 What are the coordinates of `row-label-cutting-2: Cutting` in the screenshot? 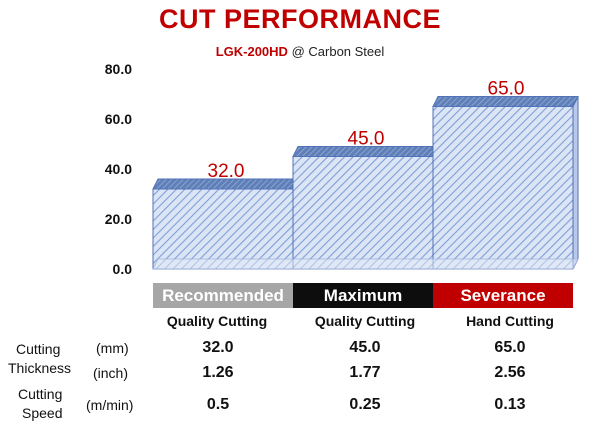 It's located at (40, 394).